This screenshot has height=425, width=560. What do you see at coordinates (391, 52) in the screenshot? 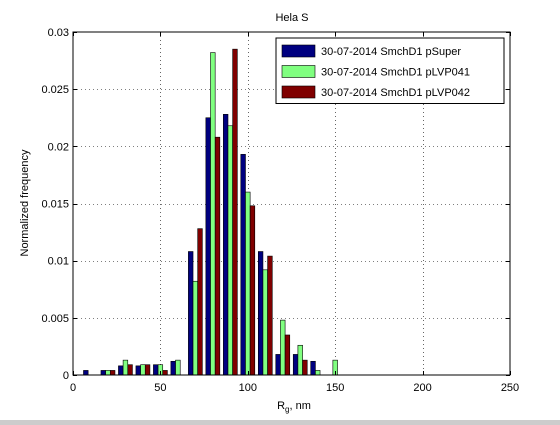
I see `legend-entry-label: 30-07-2014 SmchD1 pSuper` at bounding box center [391, 52].